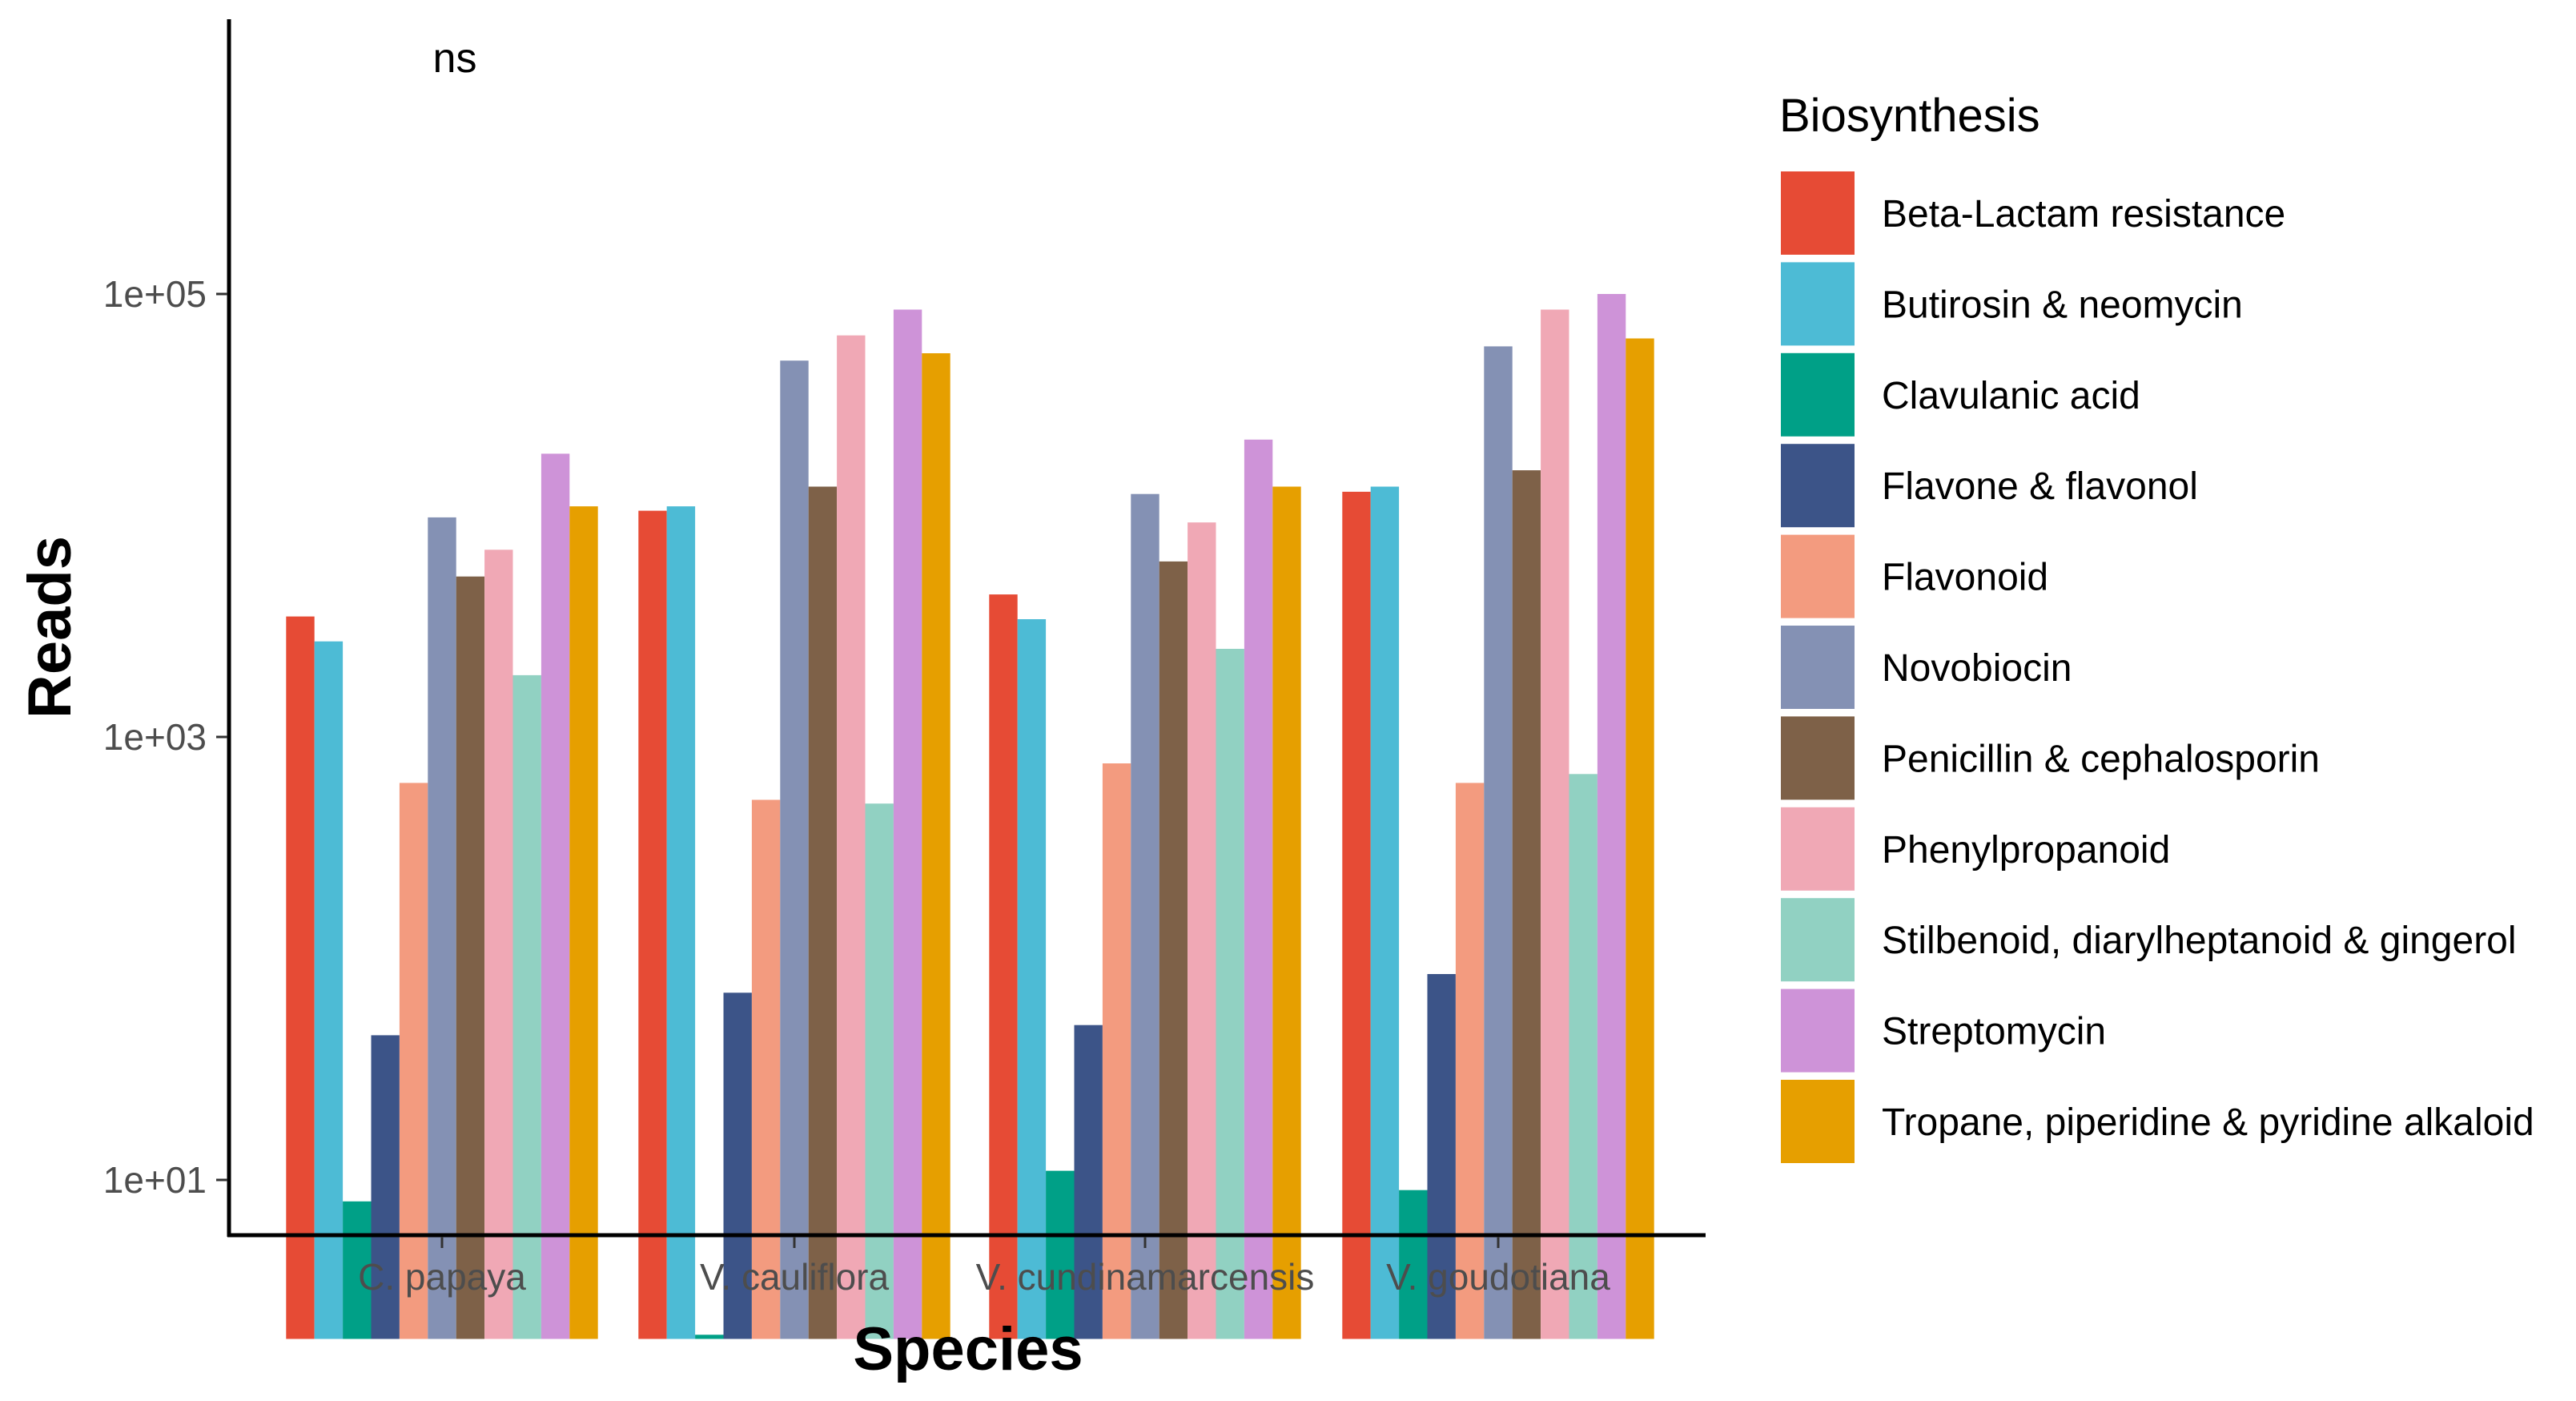 This screenshot has width=2576, height=1401. I want to click on y-axis-title: Reads, so click(50, 627).